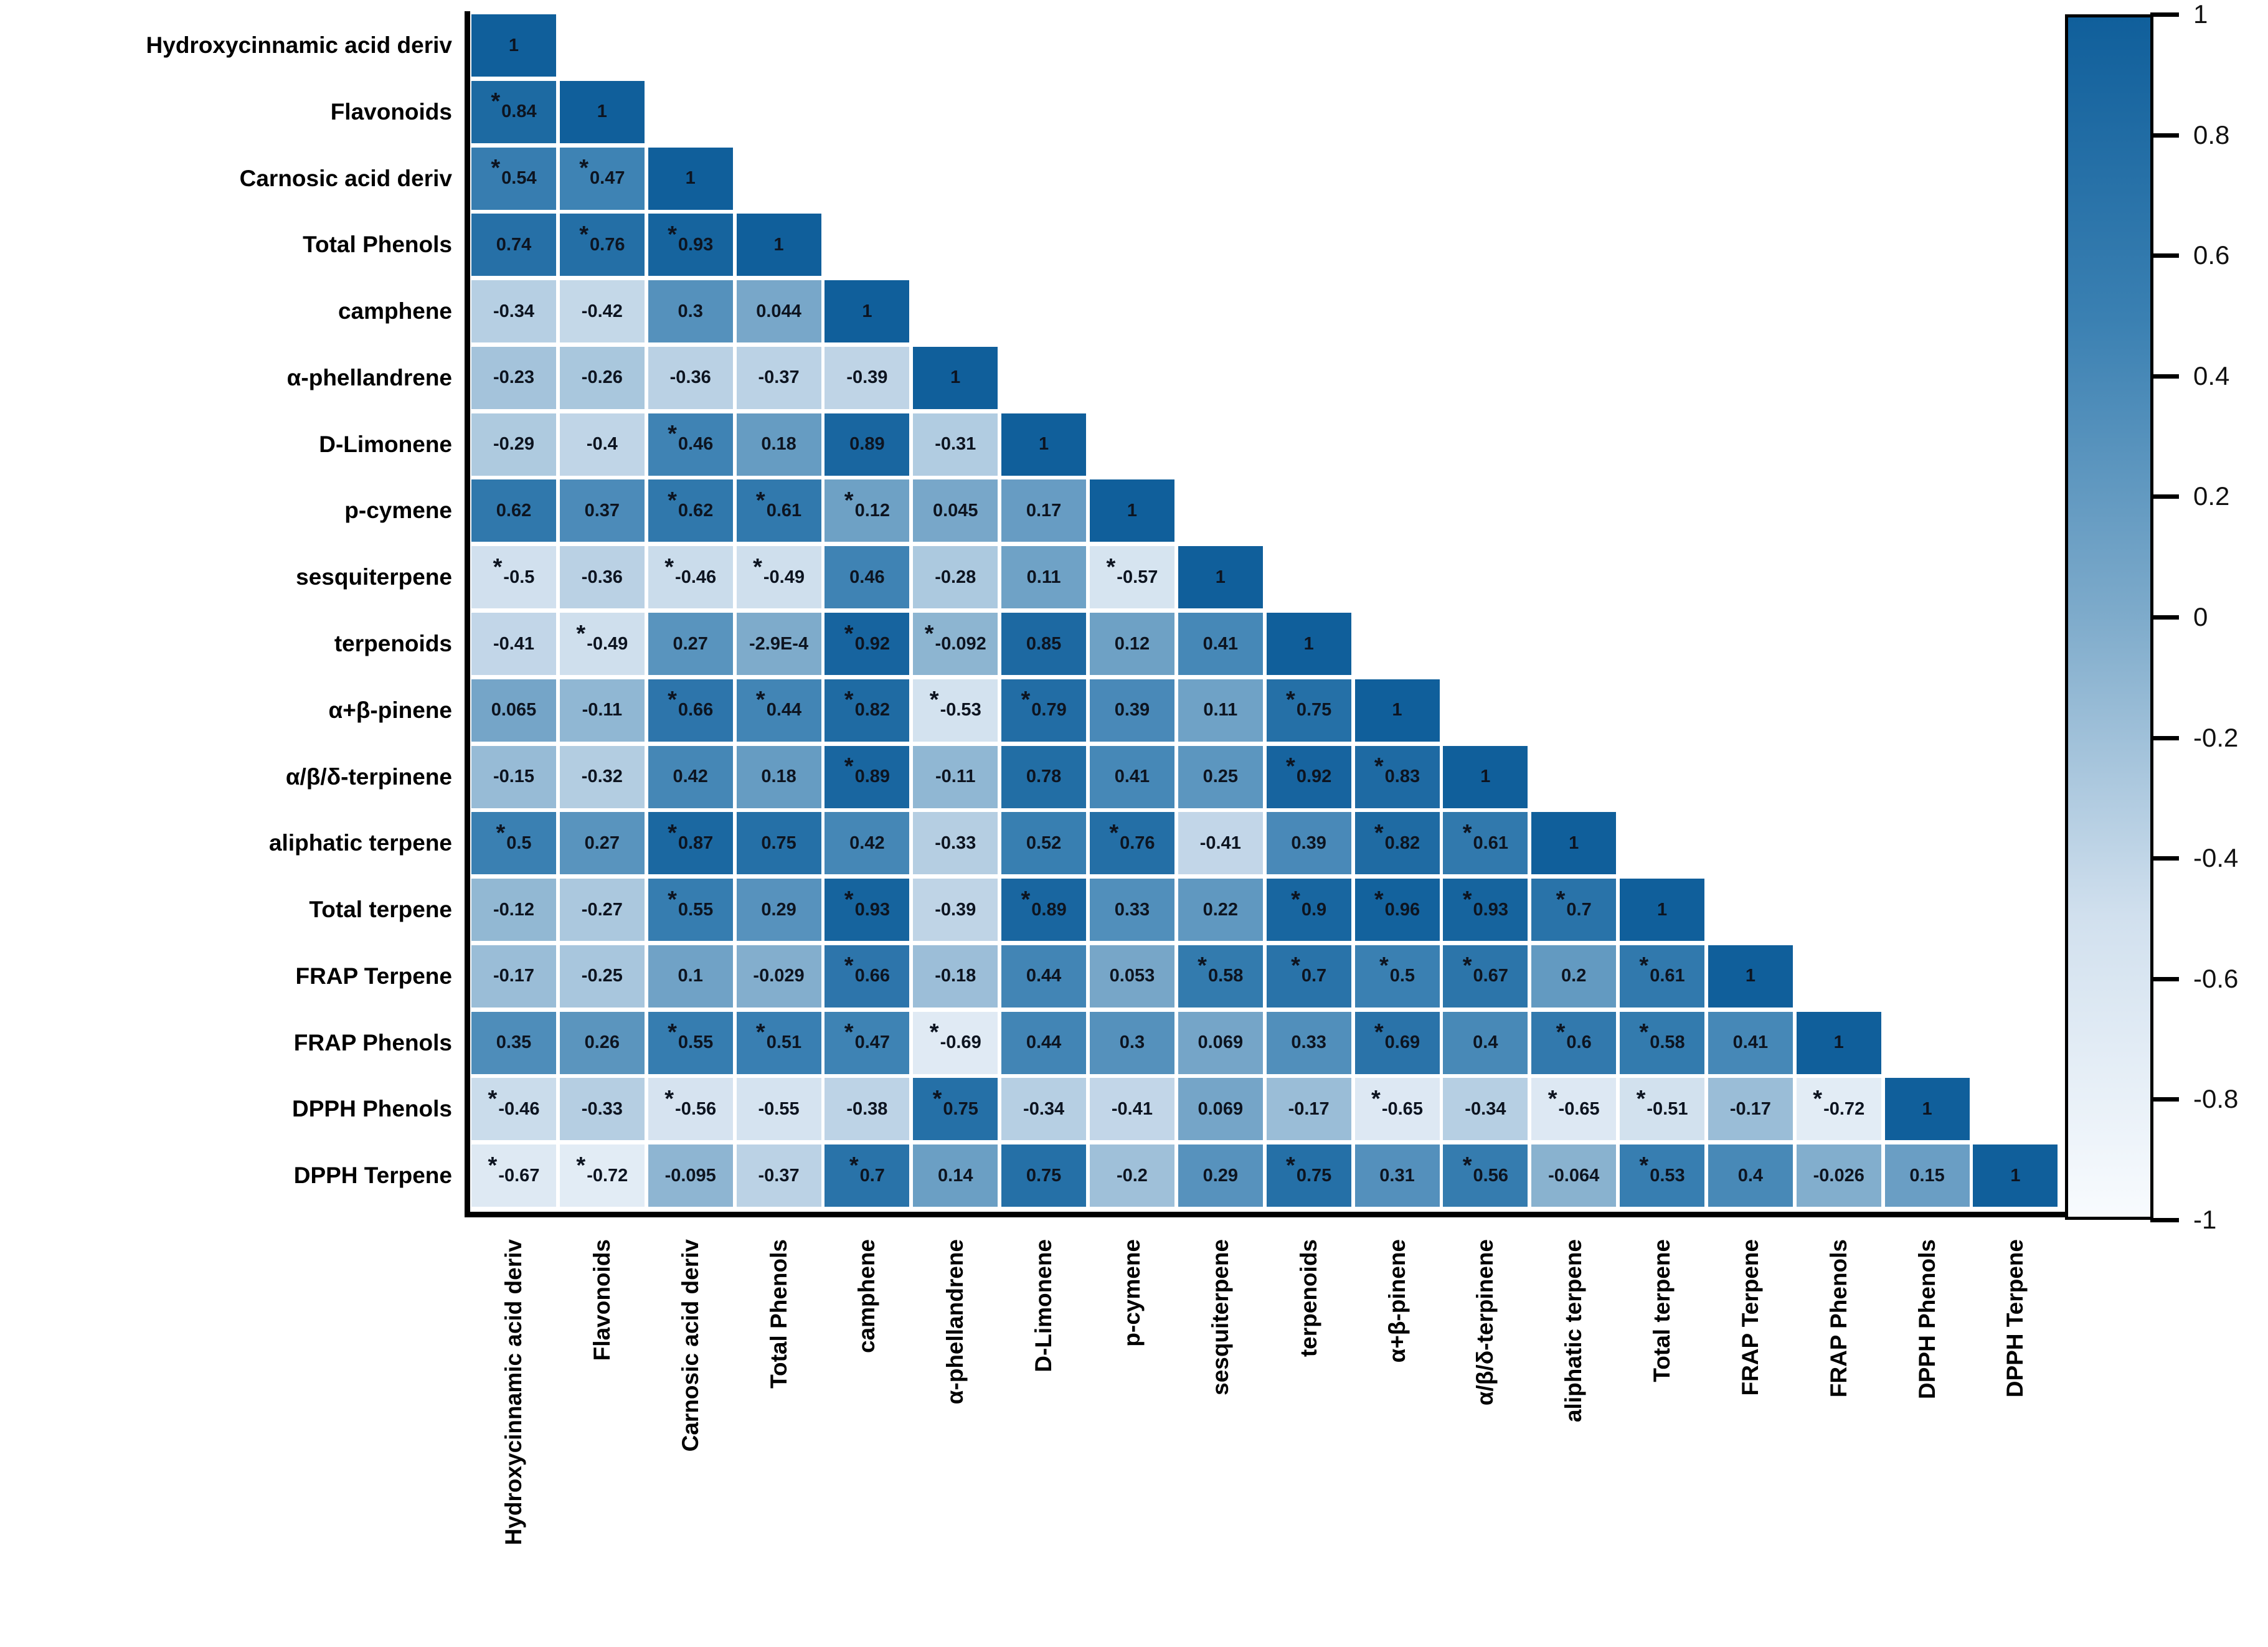 The width and height of the screenshot is (2268, 1647). What do you see at coordinates (1663, 1109) in the screenshot?
I see `matrix-cell: * -0.51` at bounding box center [1663, 1109].